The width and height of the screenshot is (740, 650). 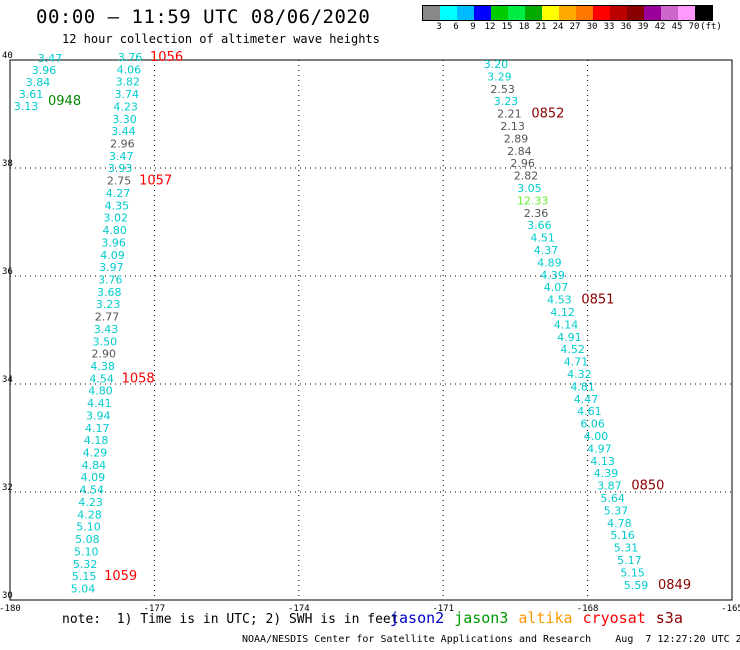 What do you see at coordinates (562, 312) in the screenshot?
I see `right-track-value: 4.12` at bounding box center [562, 312].